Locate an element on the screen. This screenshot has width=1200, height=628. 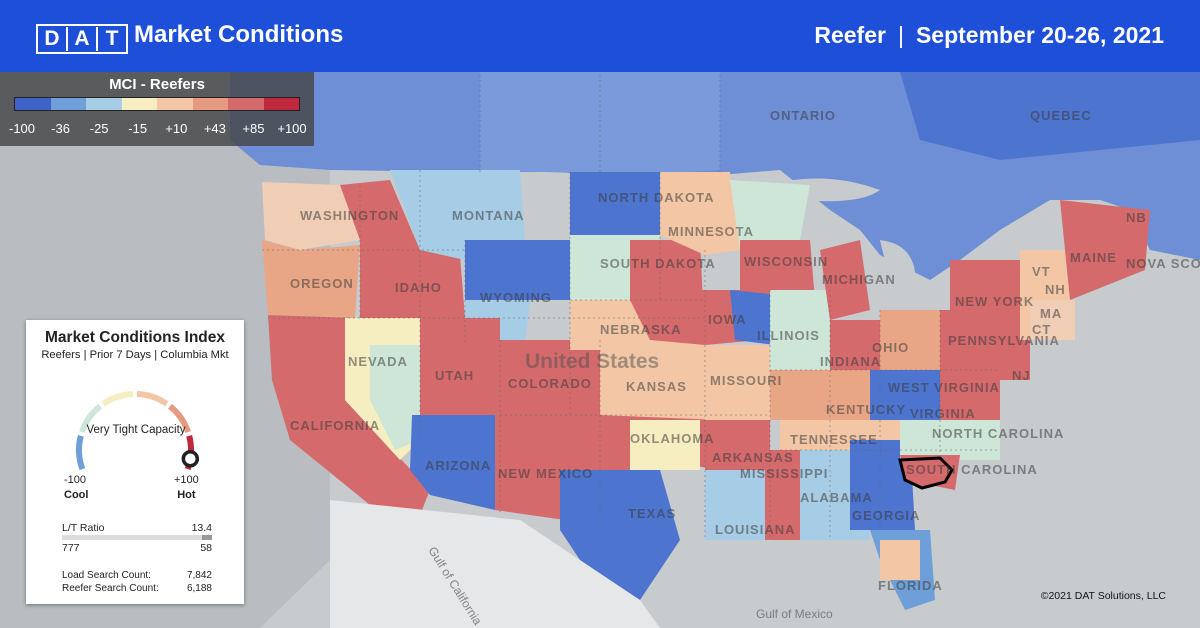
gauge-min: -100 Cool is located at coordinates (76, 487).